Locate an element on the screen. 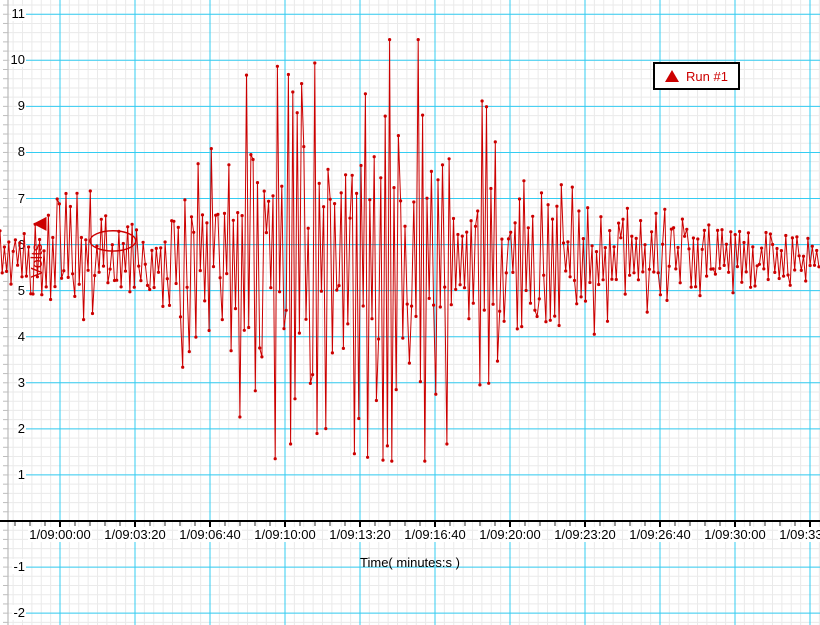 The height and width of the screenshot is (625, 820). legend: Run #1 is located at coordinates (696, 76).